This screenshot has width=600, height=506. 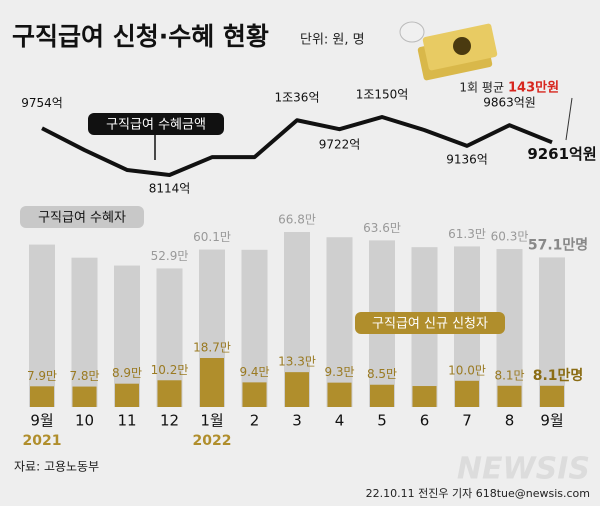 What do you see at coordinates (170, 189) in the screenshot?
I see `line-value-label: 8114억` at bounding box center [170, 189].